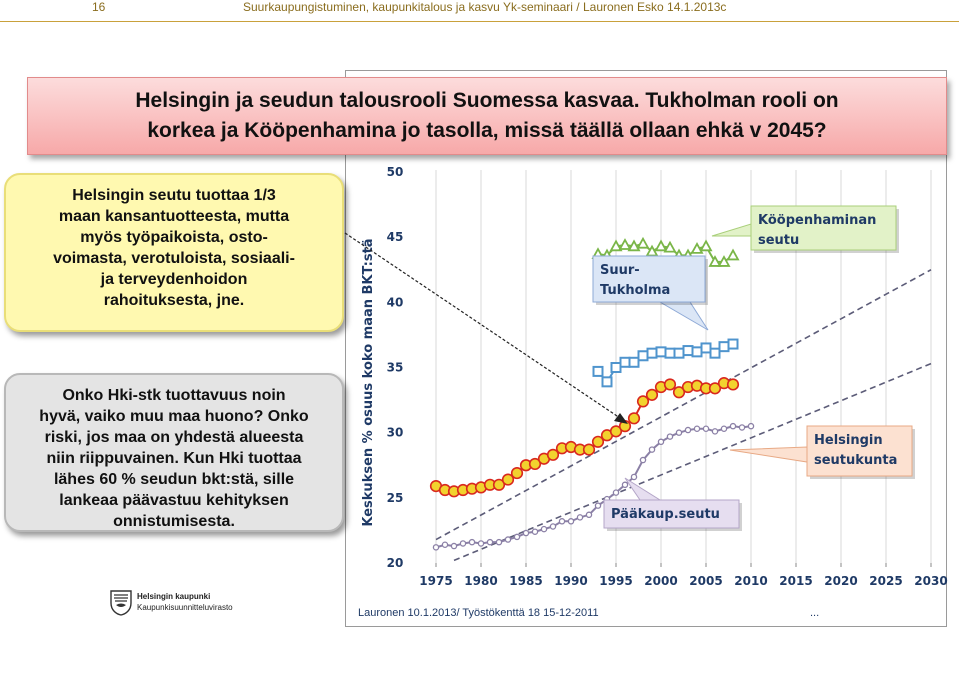 This screenshot has width=959, height=679. I want to click on logo-line-1: Helsingin kaupunki, so click(174, 596).